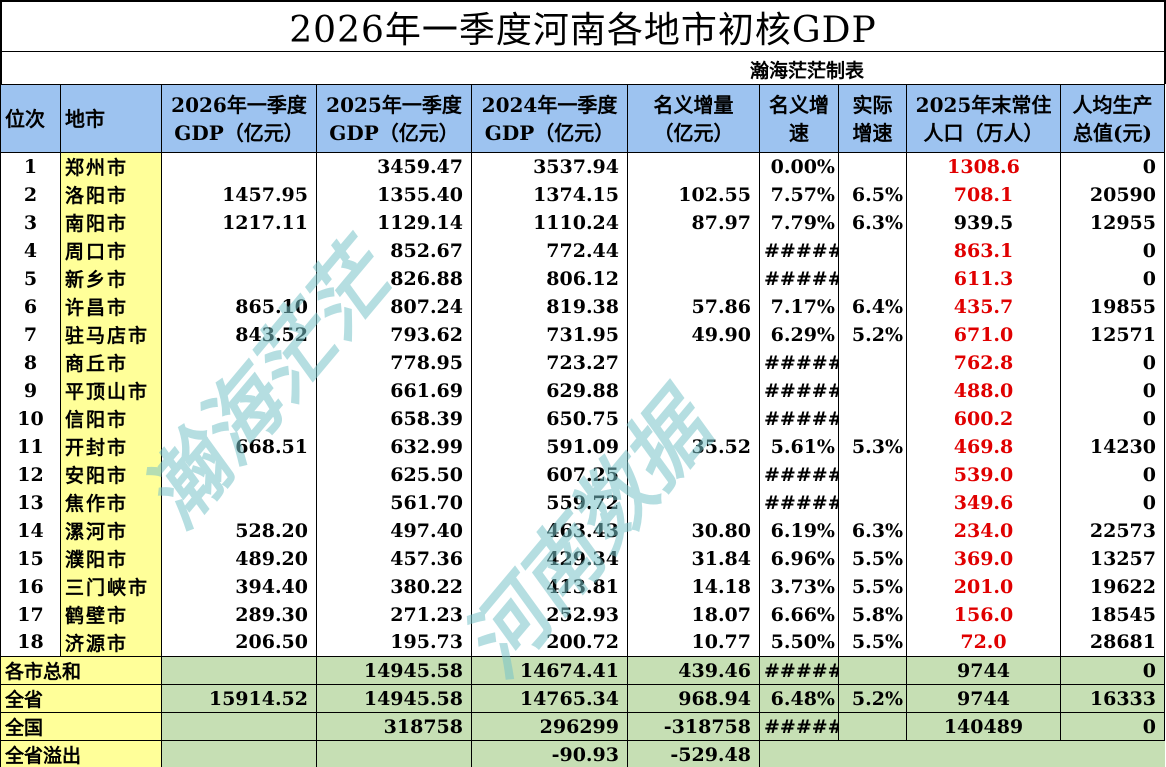 This screenshot has height=767, width=1166. What do you see at coordinates (799, 222) in the screenshot?
I see `nominal-growth-cell: 7.79%` at bounding box center [799, 222].